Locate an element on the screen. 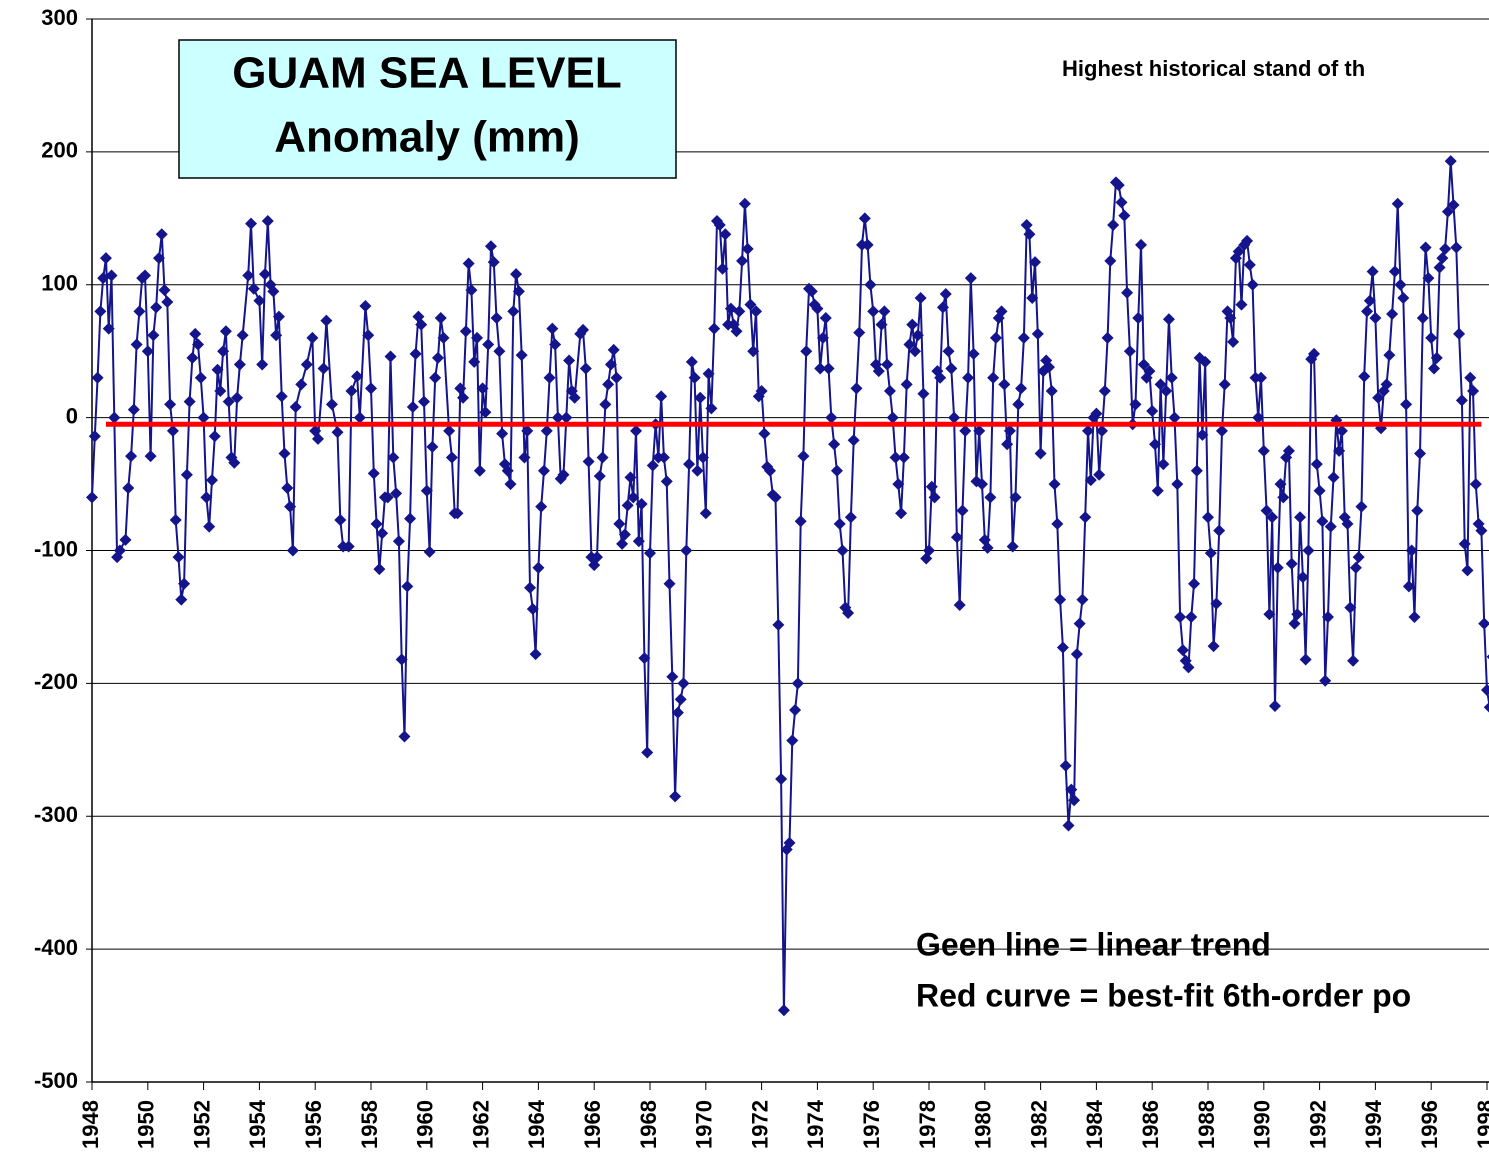 Image resolution: width=1489 pixels, height=1174 pixels. x-tick-label: 1994 is located at coordinates (1373, 1124).